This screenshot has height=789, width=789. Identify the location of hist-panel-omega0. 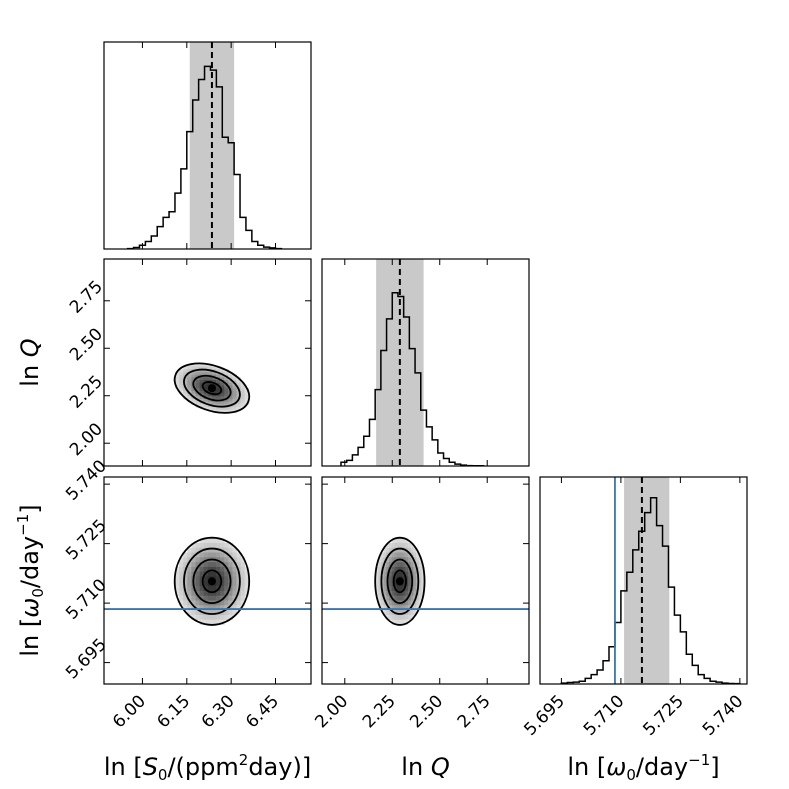
(643, 580).